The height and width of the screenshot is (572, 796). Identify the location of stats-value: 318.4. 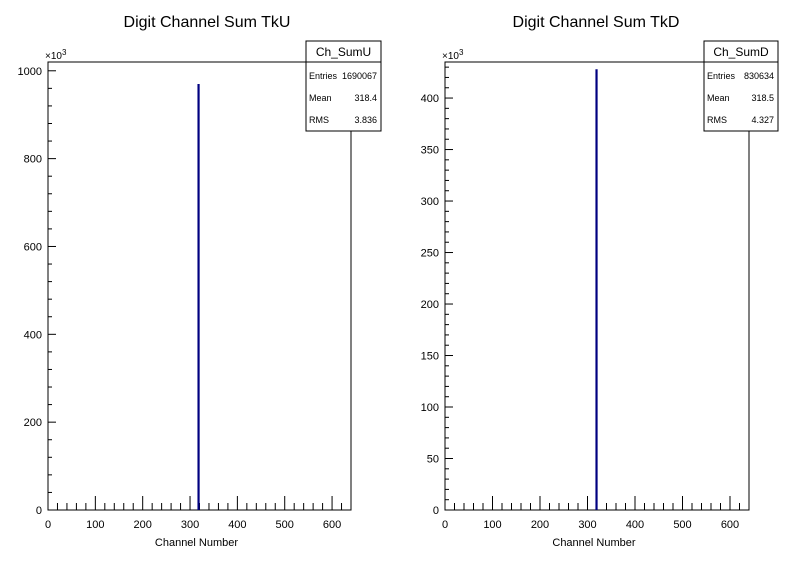
(365, 98).